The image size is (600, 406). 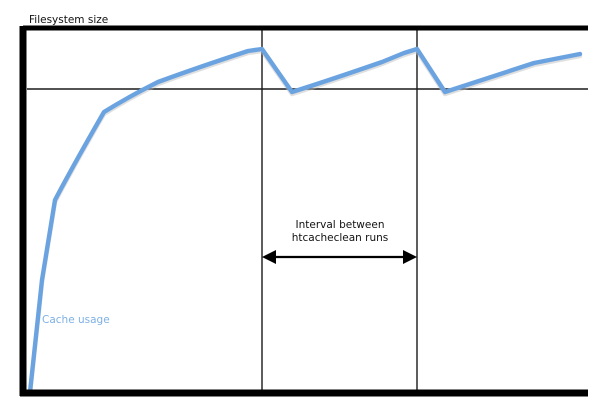 I want to click on interval-annotation-line-2: htcacheclean runs, so click(x=340, y=237).